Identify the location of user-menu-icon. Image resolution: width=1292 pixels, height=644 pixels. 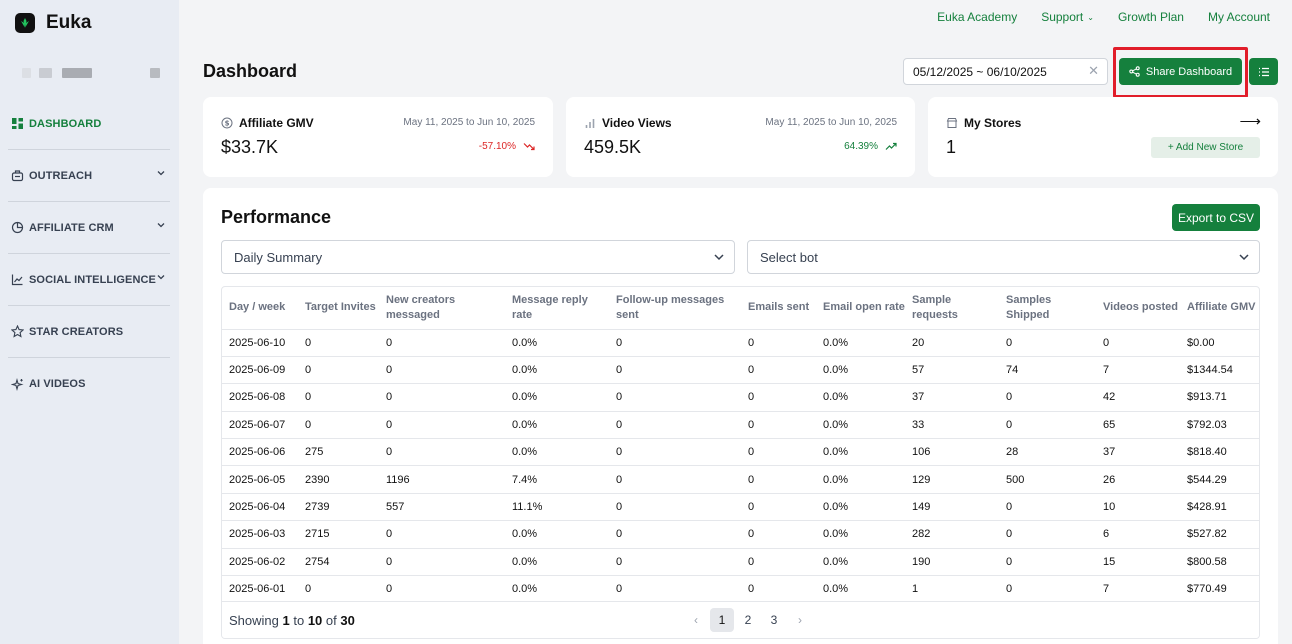
(155, 73).